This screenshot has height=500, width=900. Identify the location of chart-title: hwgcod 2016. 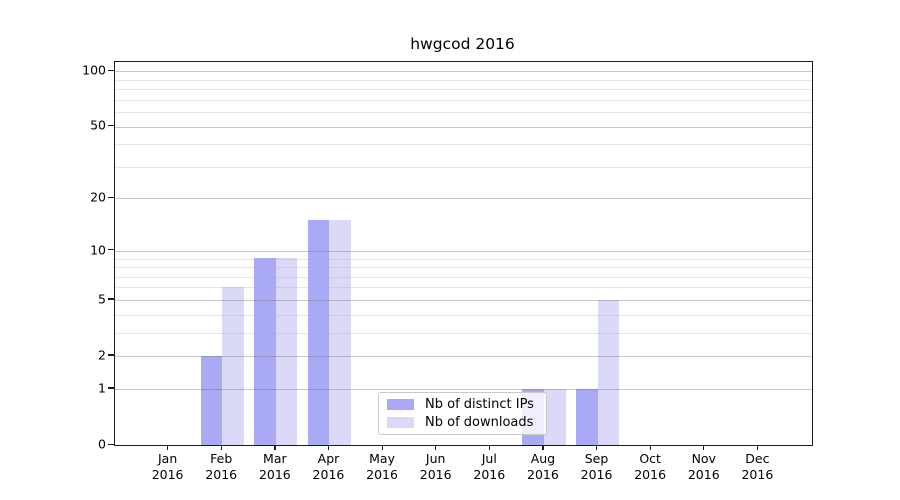
(462, 44).